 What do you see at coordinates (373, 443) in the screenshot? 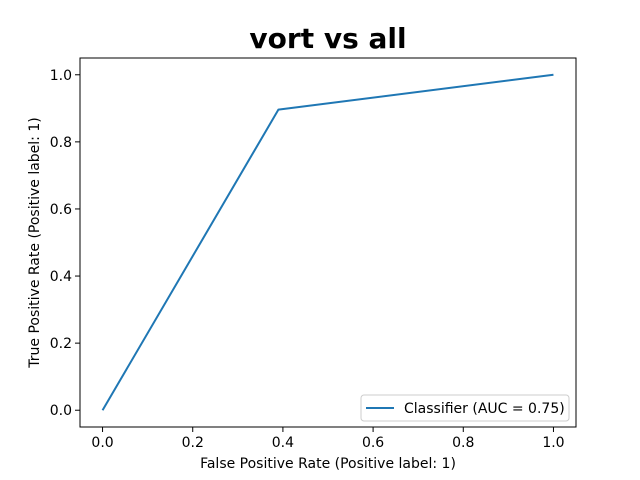
I see `x-tick-label: 0.6` at bounding box center [373, 443].